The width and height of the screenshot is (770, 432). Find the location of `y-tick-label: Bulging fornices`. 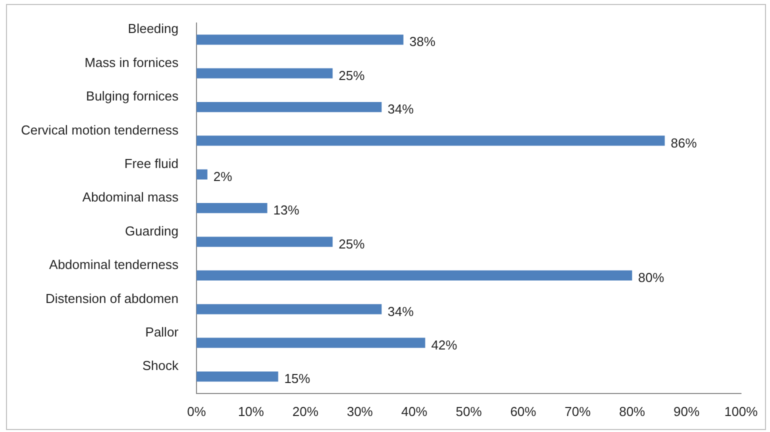

y-tick-label: Bulging fornices is located at coordinates (133, 96).